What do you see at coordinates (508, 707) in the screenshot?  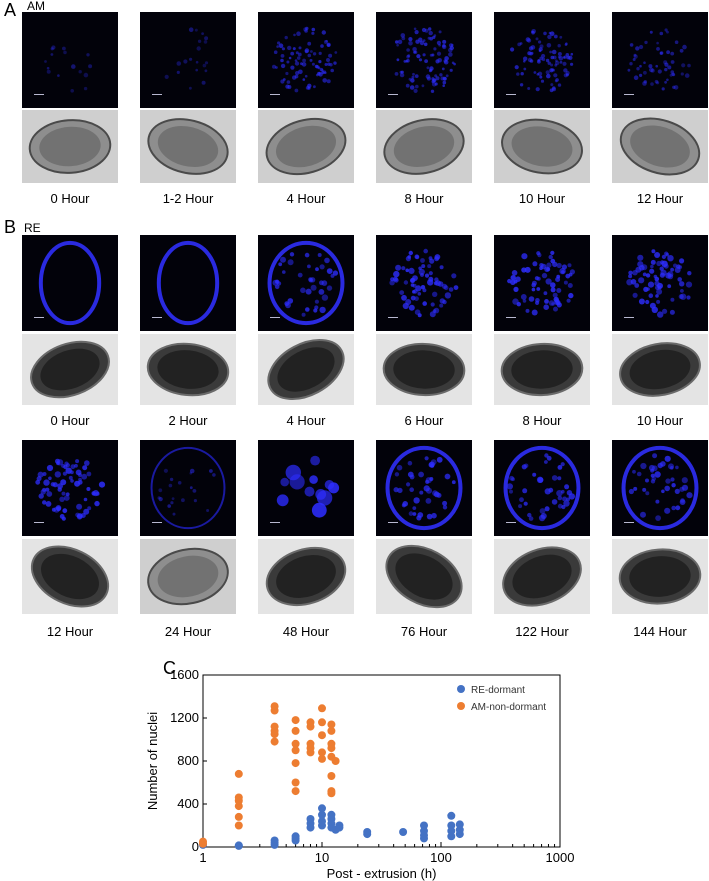 I see `legend-entry: AM-non-dormant` at bounding box center [508, 707].